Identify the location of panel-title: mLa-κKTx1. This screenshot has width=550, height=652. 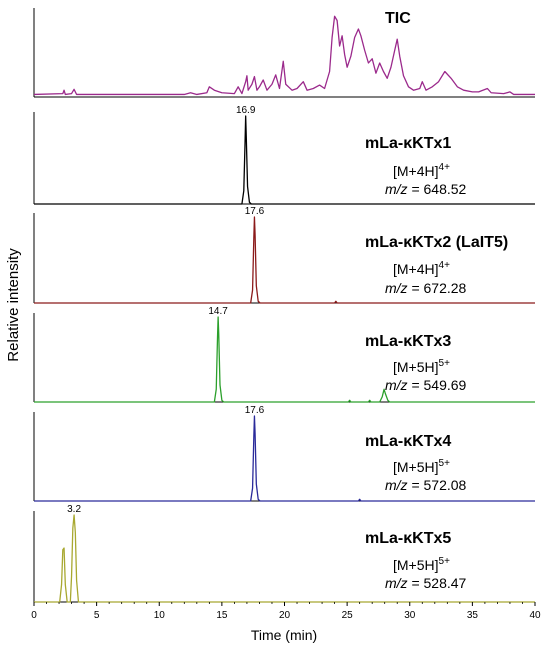
(408, 143).